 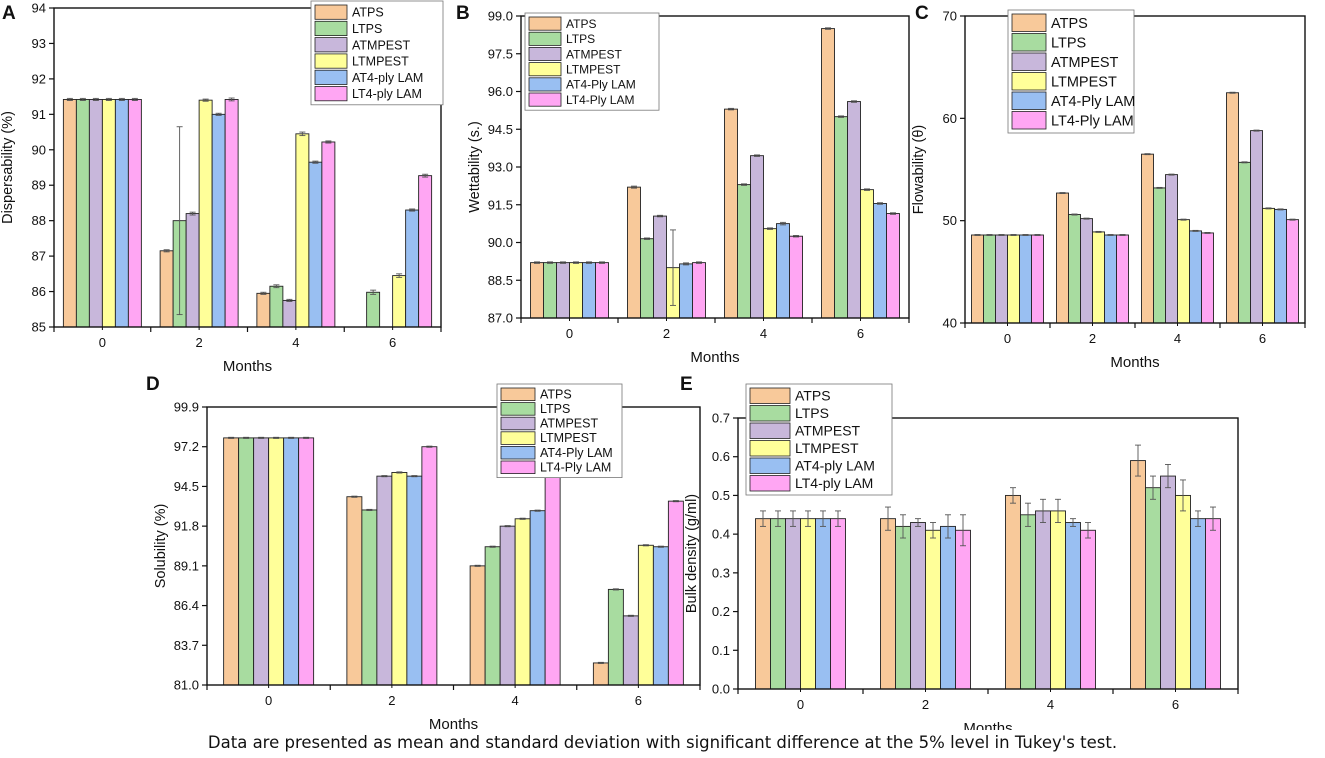 I want to click on y-tick-label: 83.7, so click(x=186, y=645).